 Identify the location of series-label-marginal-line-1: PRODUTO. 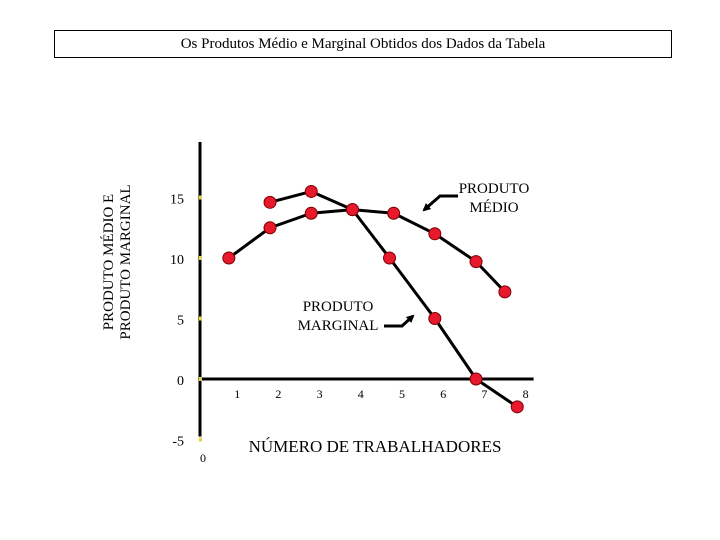
(338, 307).